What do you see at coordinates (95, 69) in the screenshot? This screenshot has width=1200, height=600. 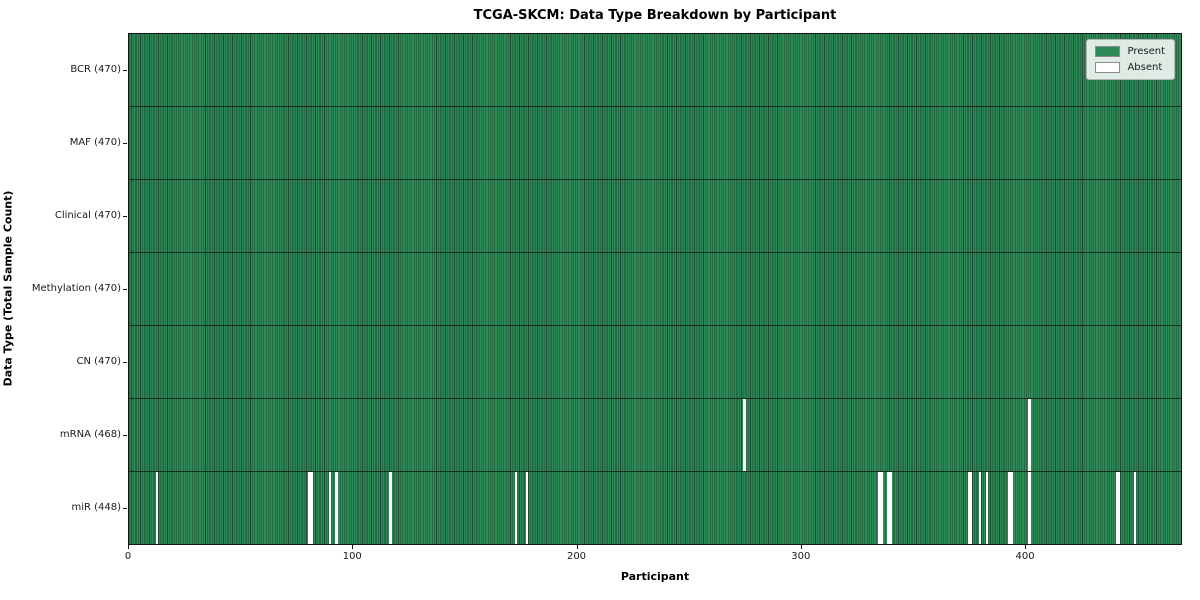 I see `y-tick-label-BCR: BCR (470)` at bounding box center [95, 69].